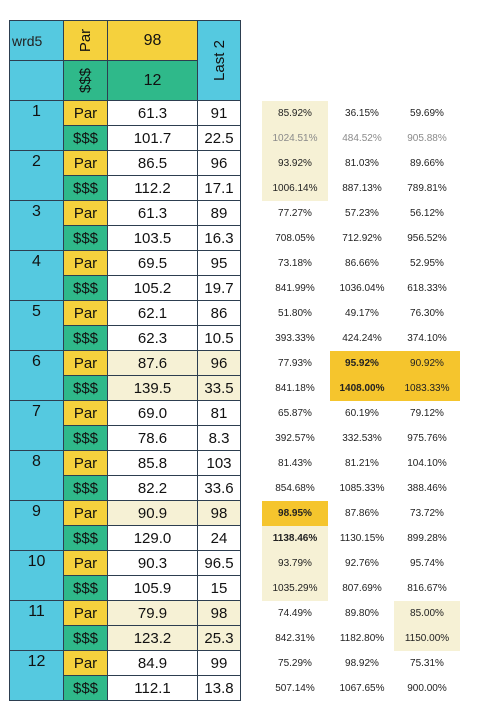 This screenshot has height=715, width=481. What do you see at coordinates (125, 288) in the screenshot?
I see `table-row: $$$ 105.2 19.7` at bounding box center [125, 288].